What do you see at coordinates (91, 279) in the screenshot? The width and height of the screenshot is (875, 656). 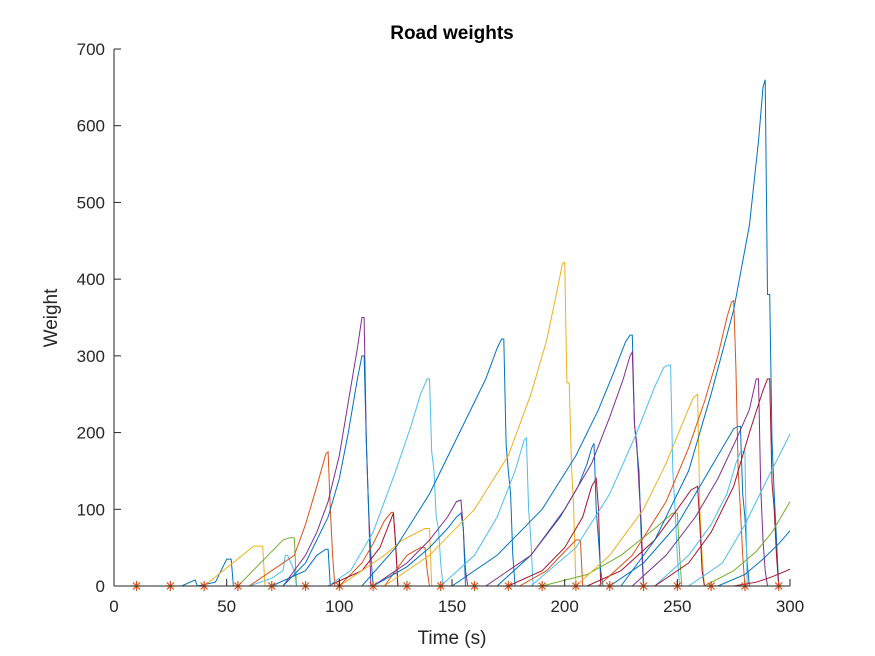 I see `y-tick-label: 400` at bounding box center [91, 279].